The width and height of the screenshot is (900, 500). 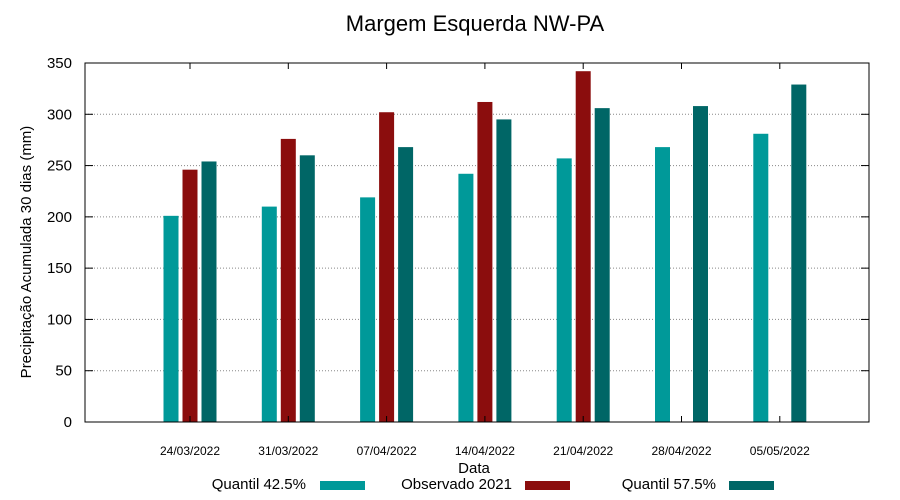 What do you see at coordinates (59, 114) in the screenshot?
I see `y-tick-label: 300` at bounding box center [59, 114].